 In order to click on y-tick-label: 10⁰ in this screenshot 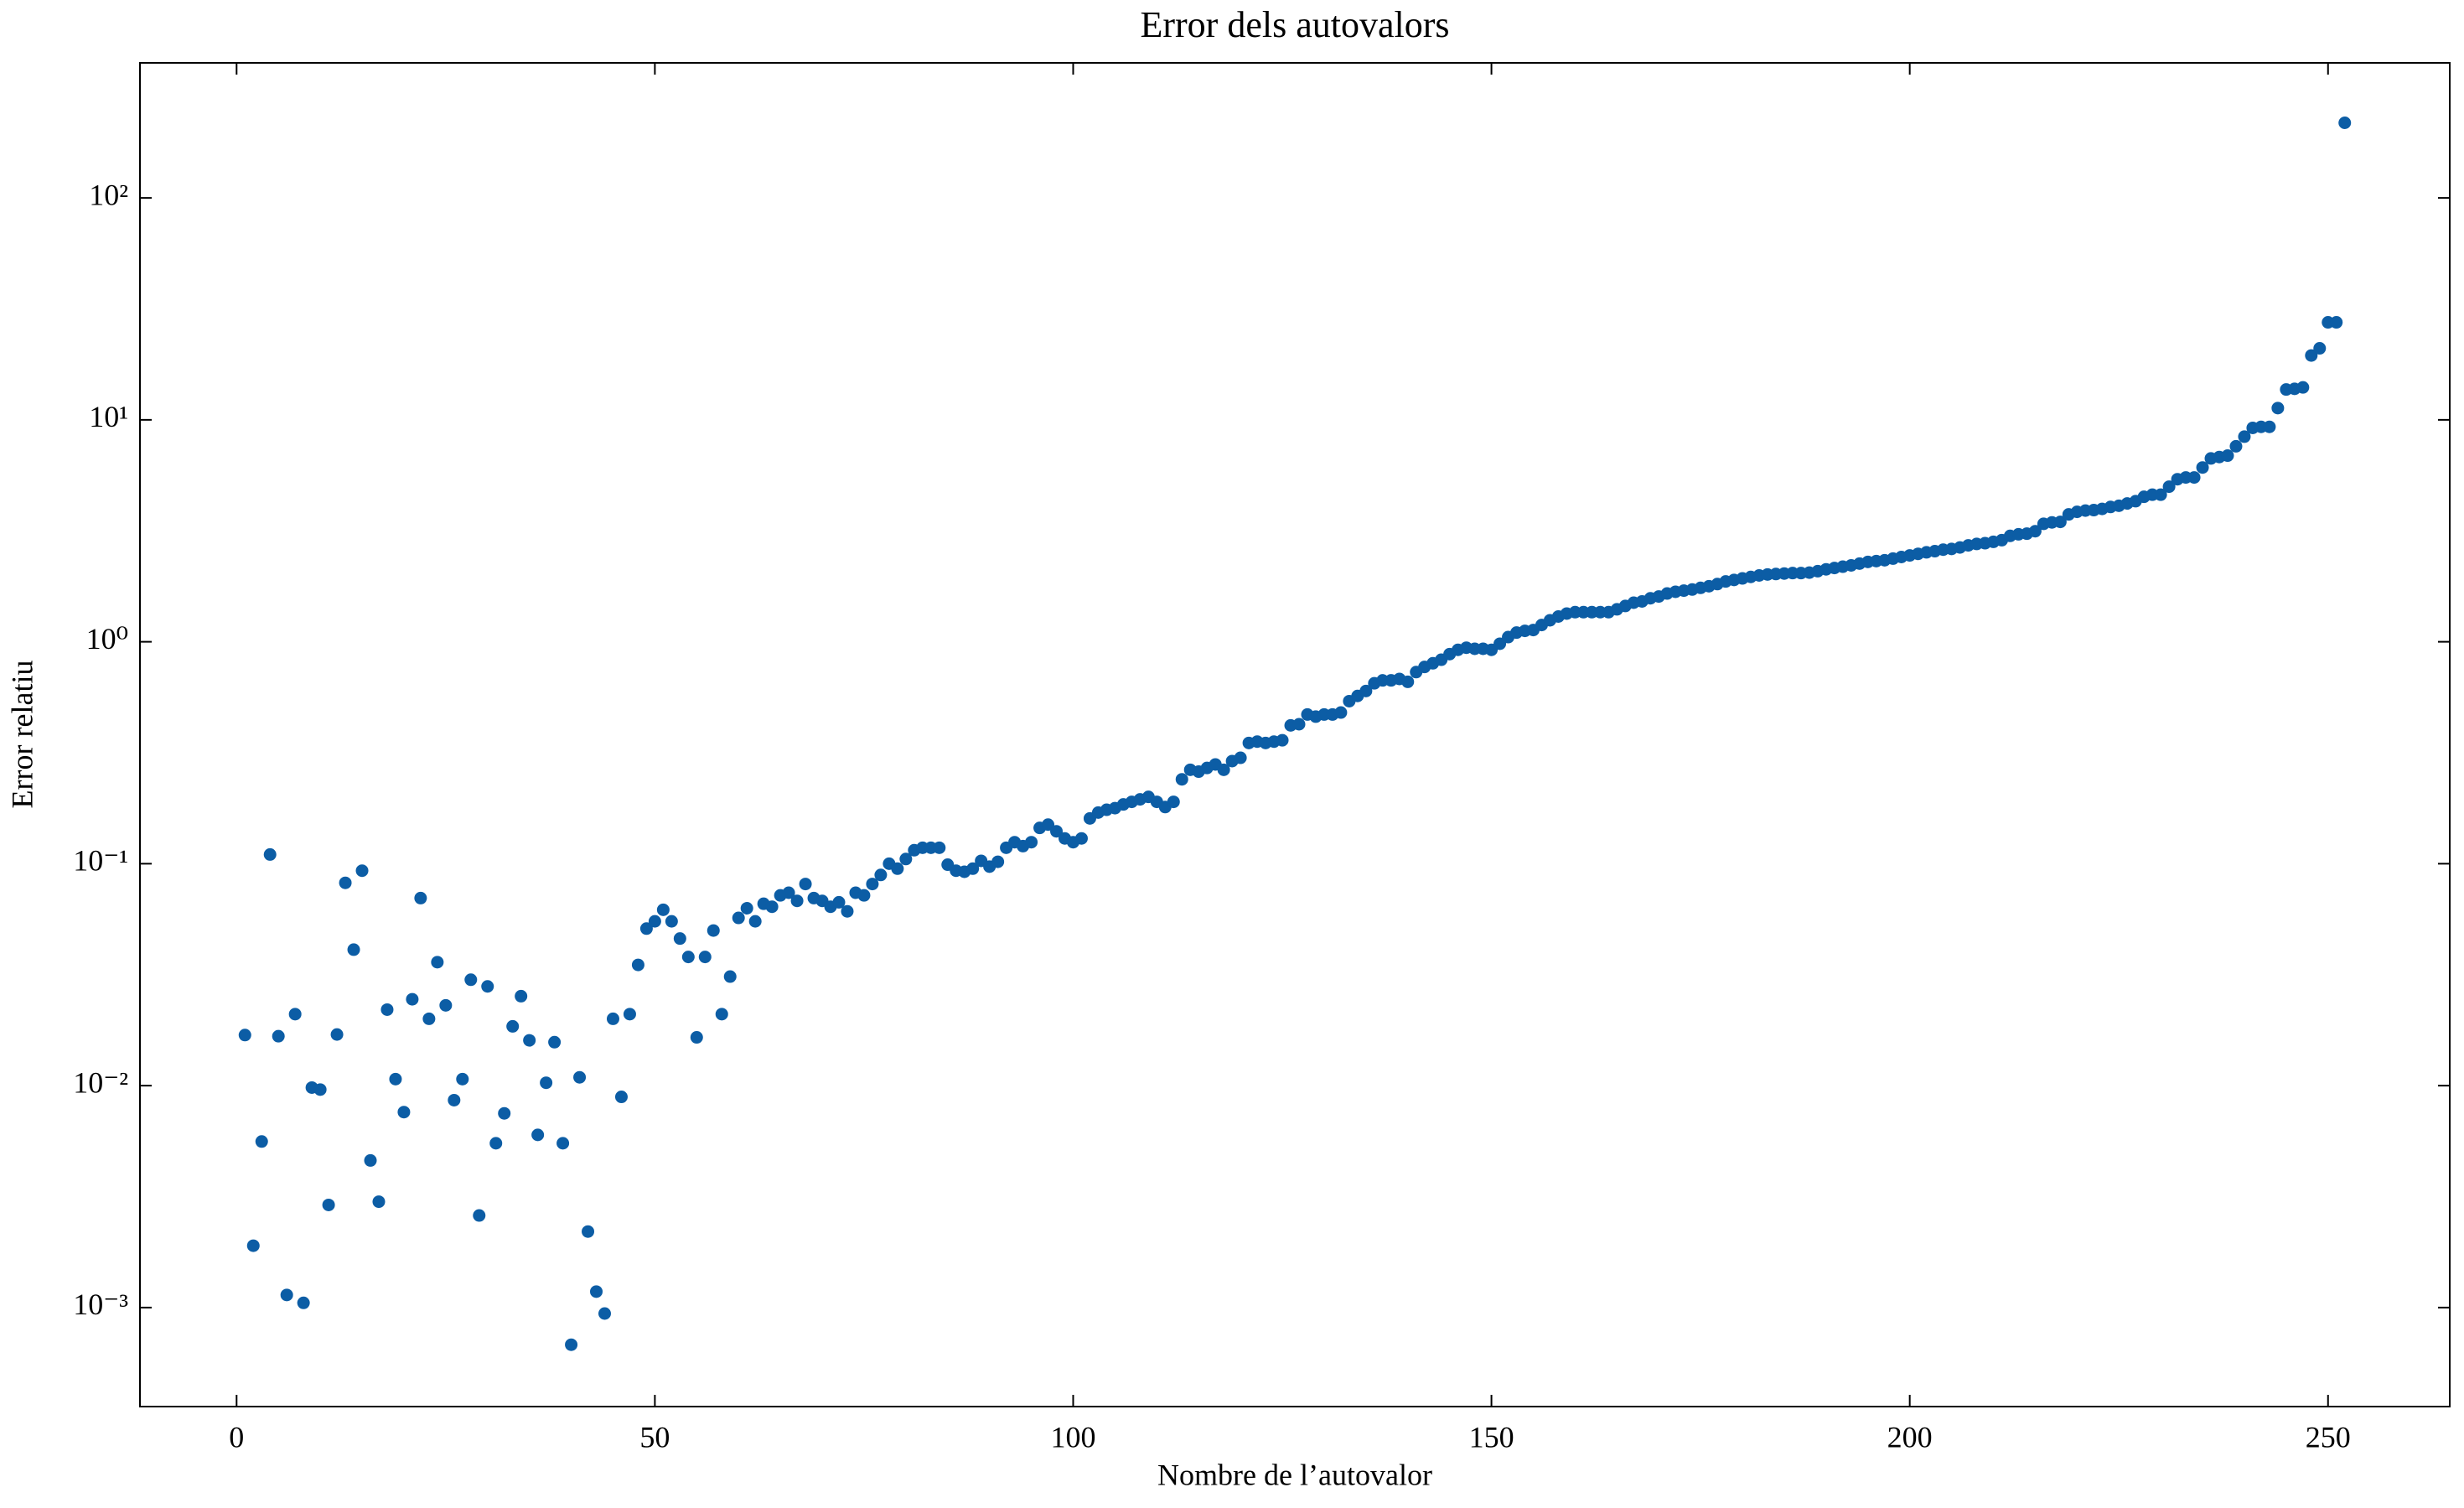, I will do `click(107, 639)`.